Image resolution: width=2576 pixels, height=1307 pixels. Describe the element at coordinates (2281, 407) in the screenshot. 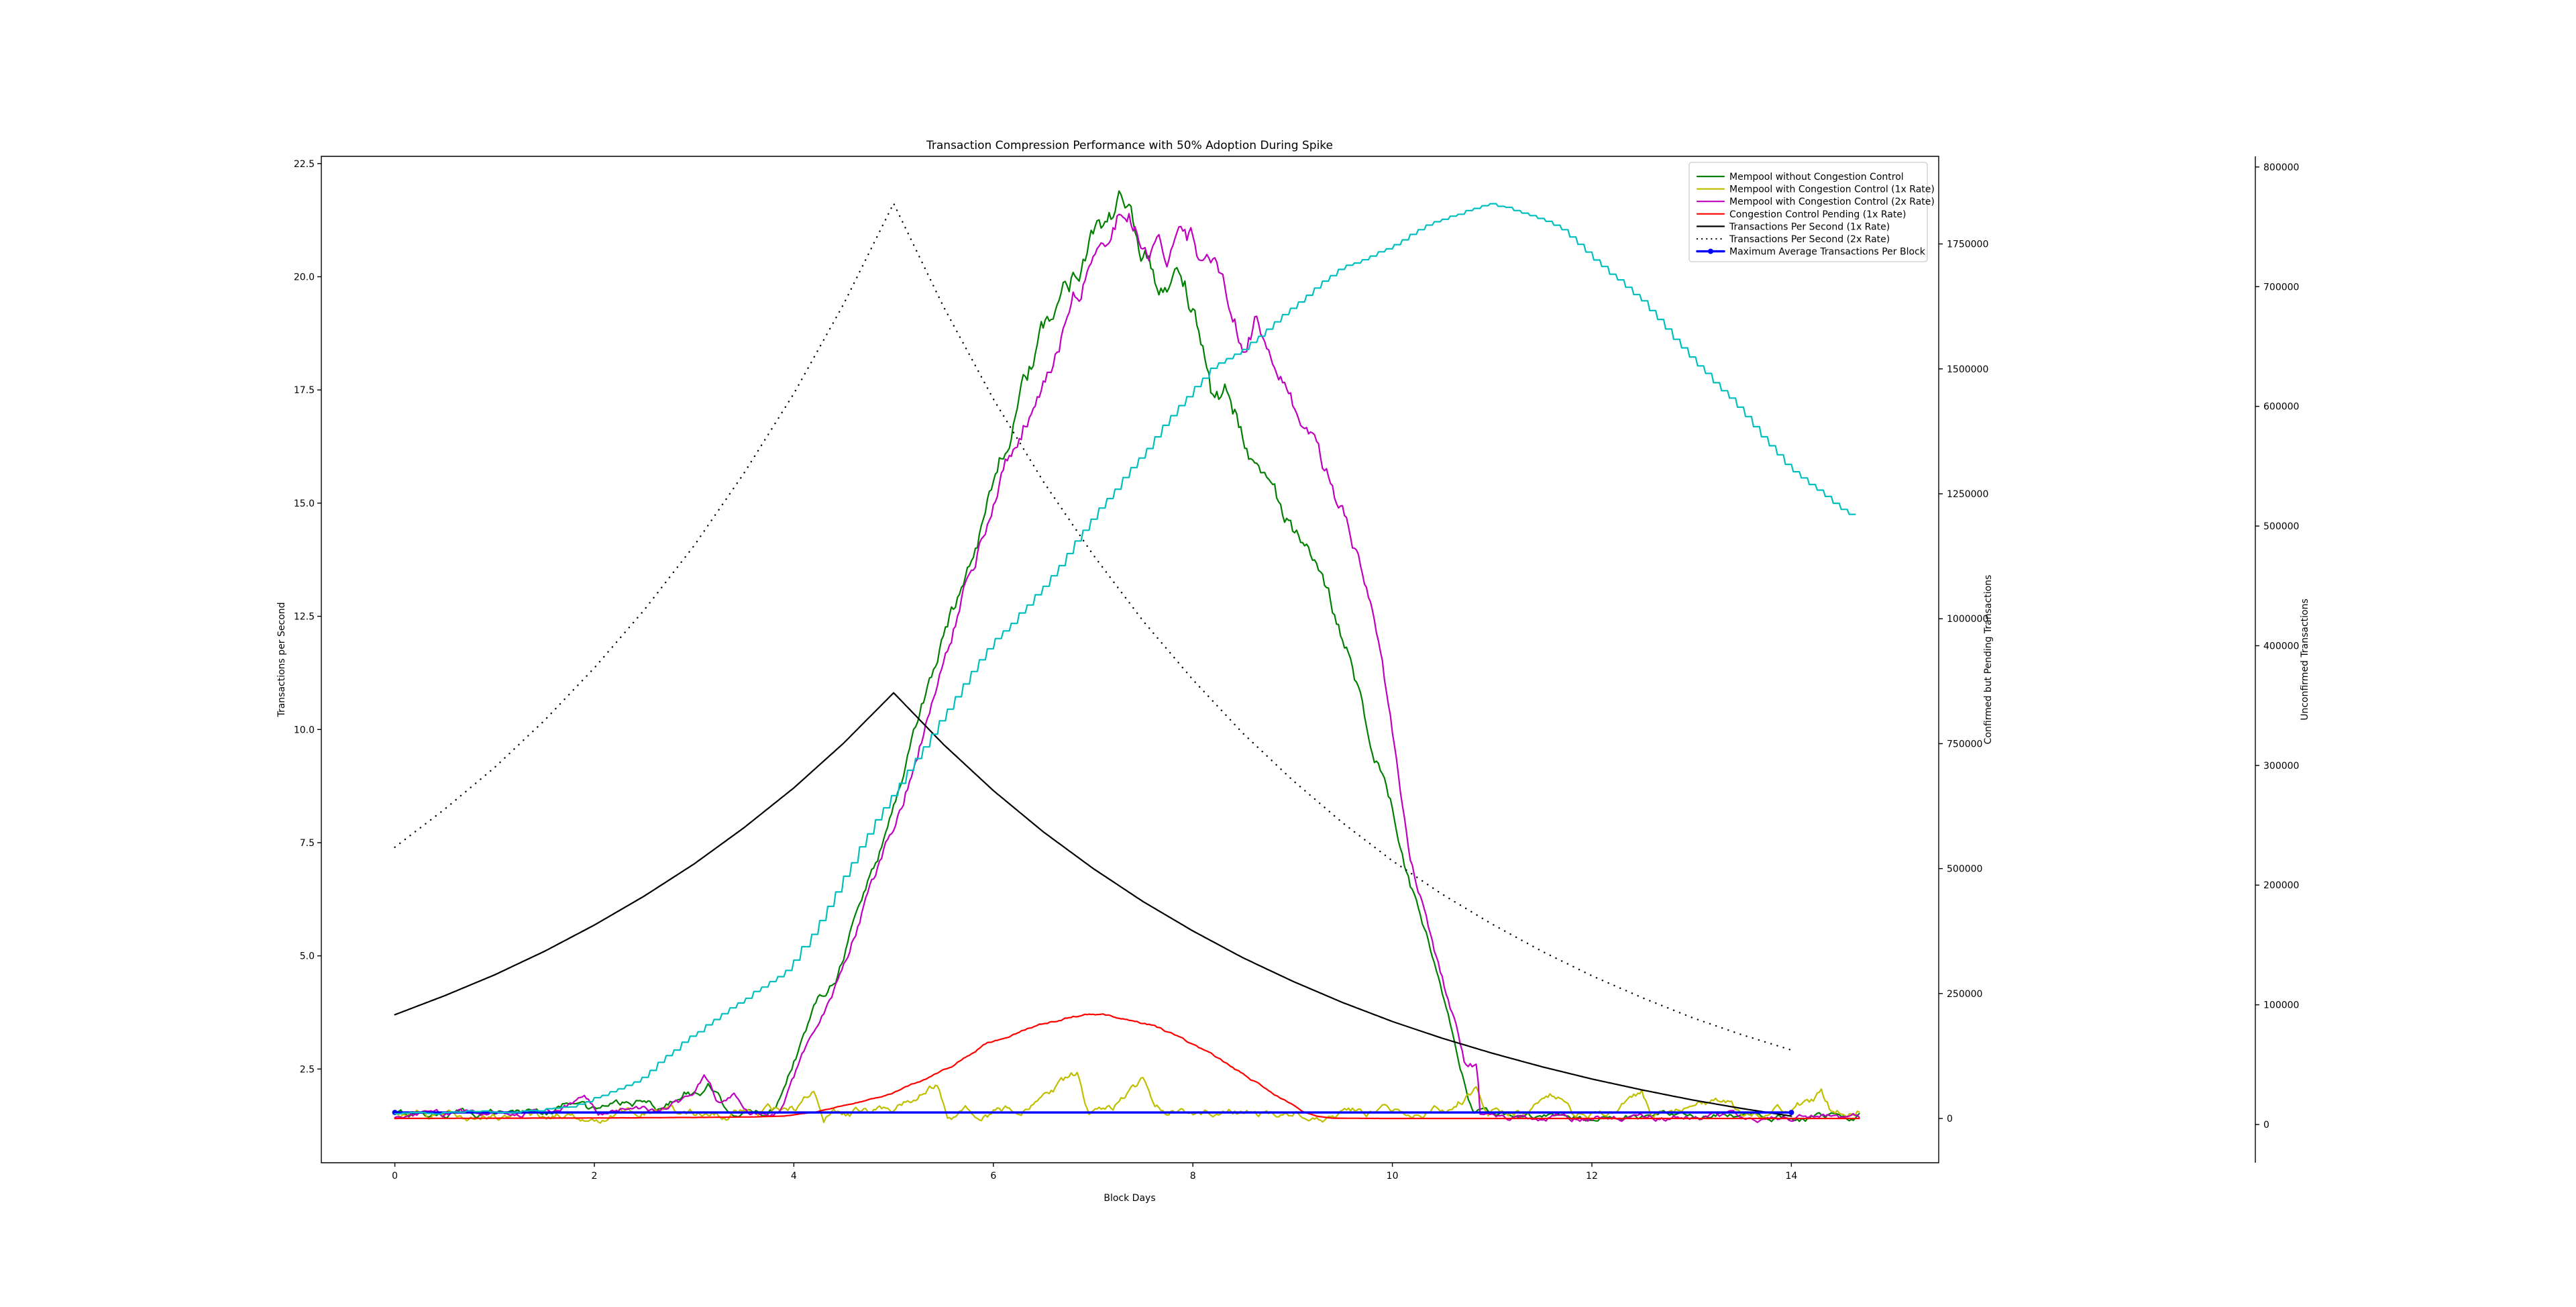

I see `svg-text: 600000` at that location.